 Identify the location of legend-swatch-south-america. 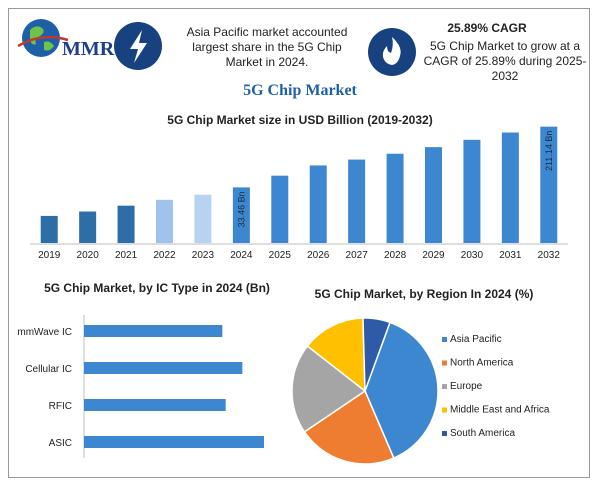
(444, 433).